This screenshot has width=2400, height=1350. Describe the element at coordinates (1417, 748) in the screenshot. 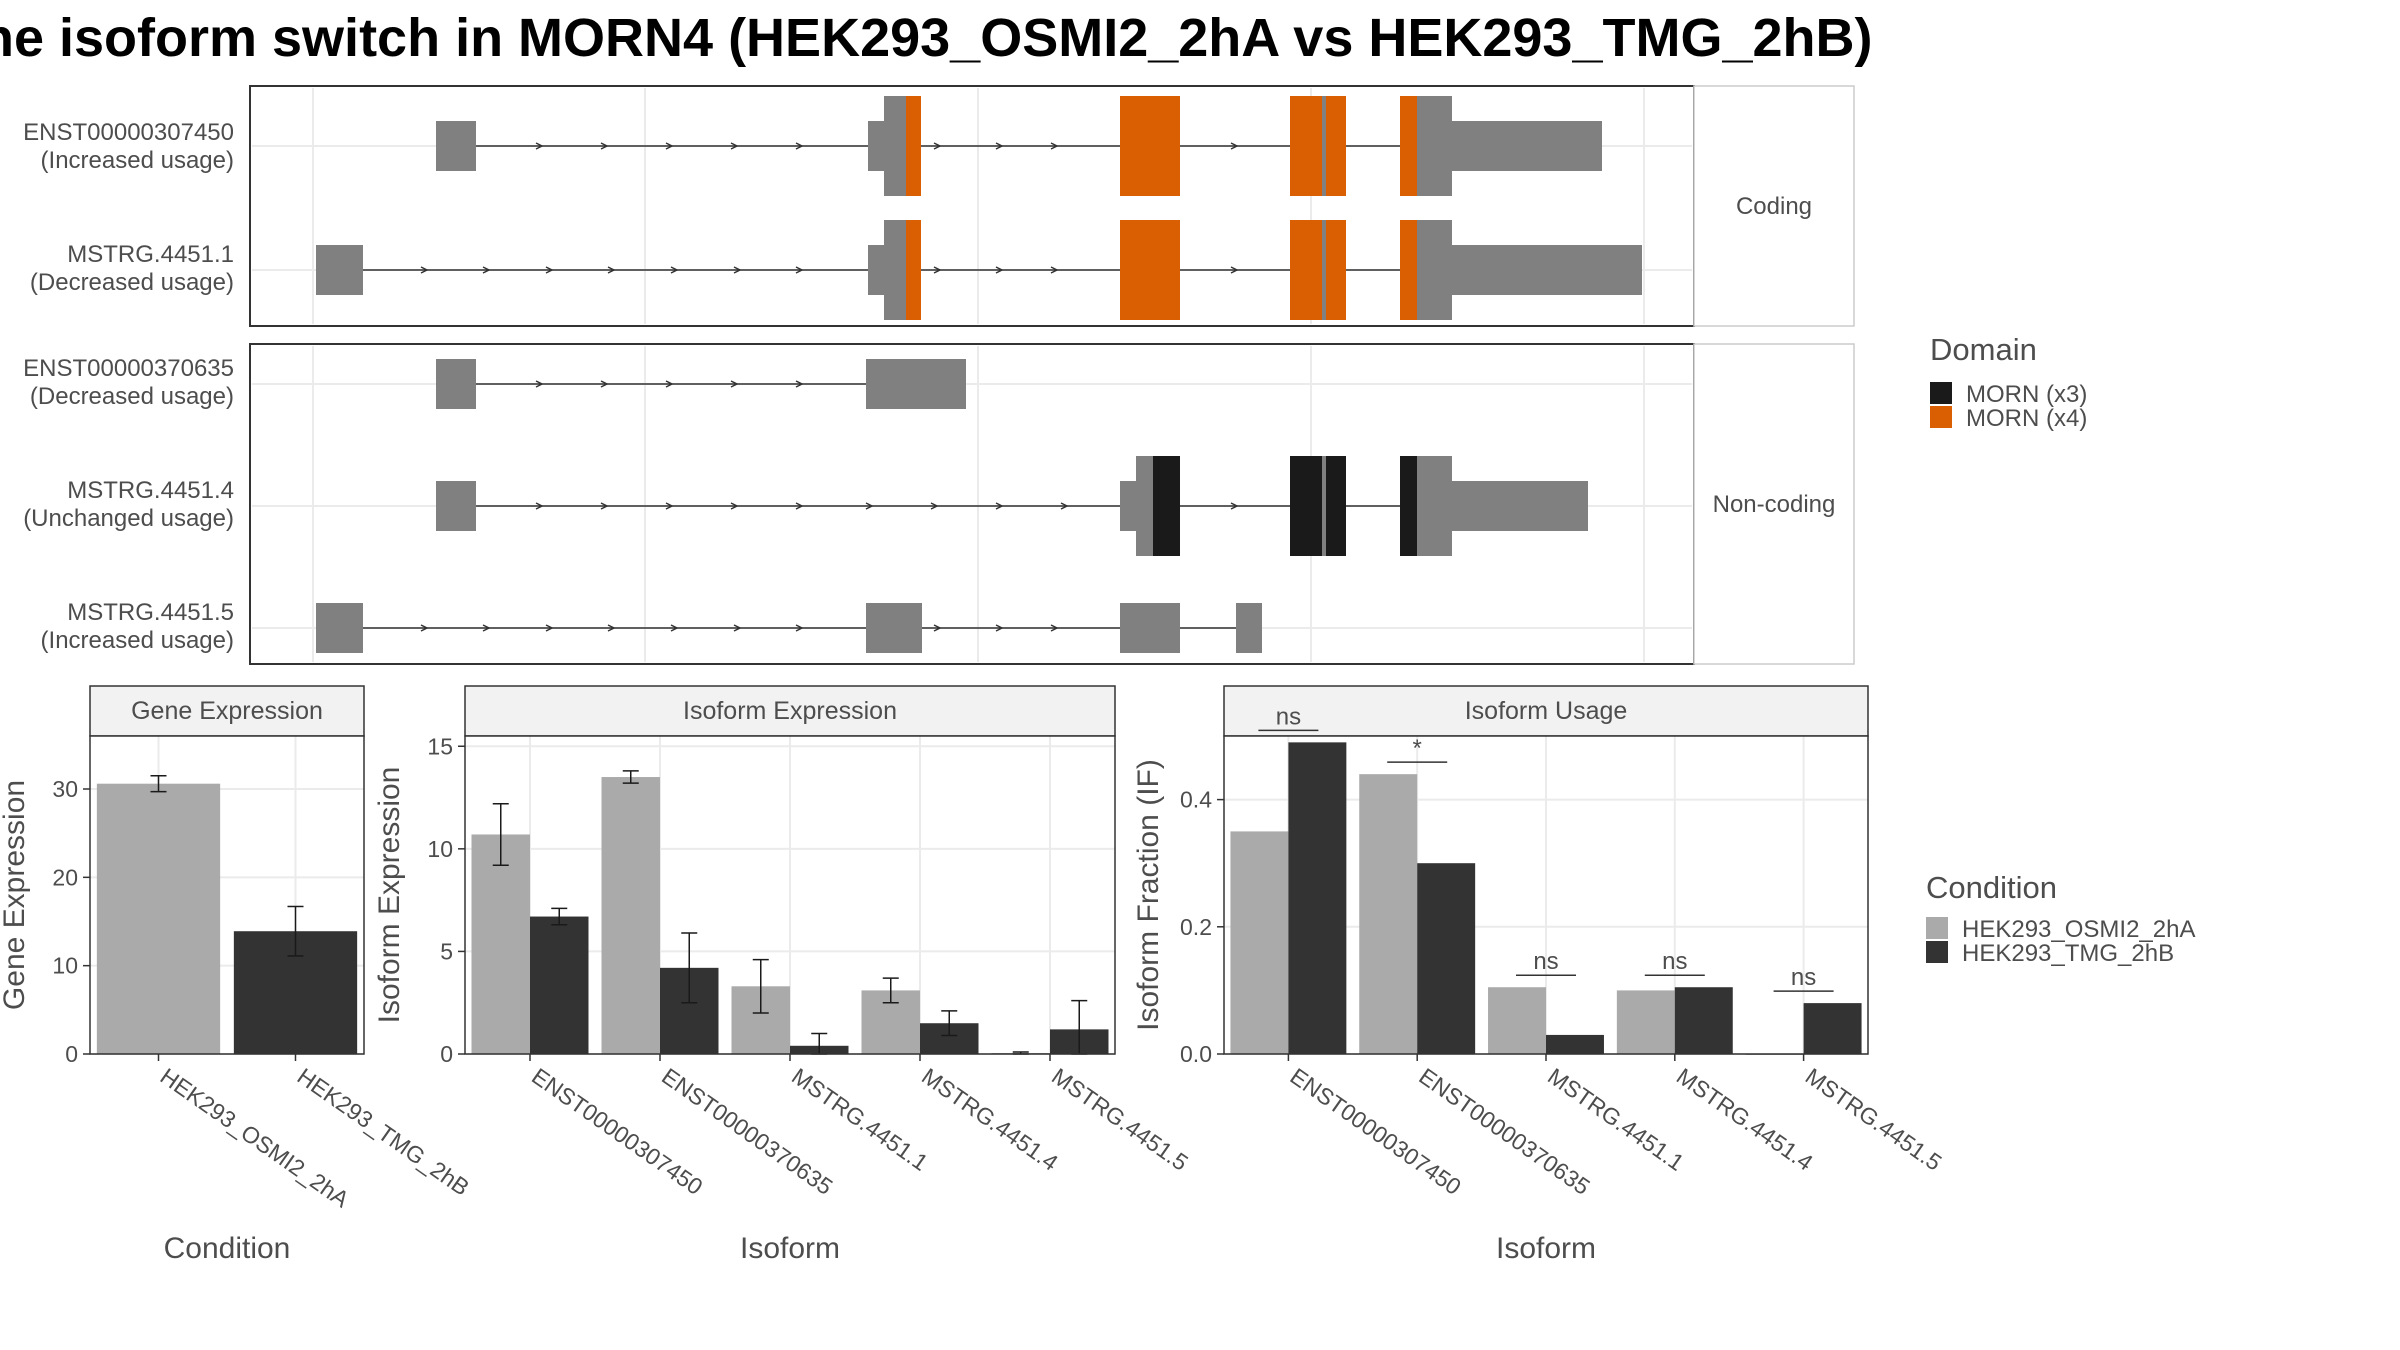

I see `significance-label: *` at that location.